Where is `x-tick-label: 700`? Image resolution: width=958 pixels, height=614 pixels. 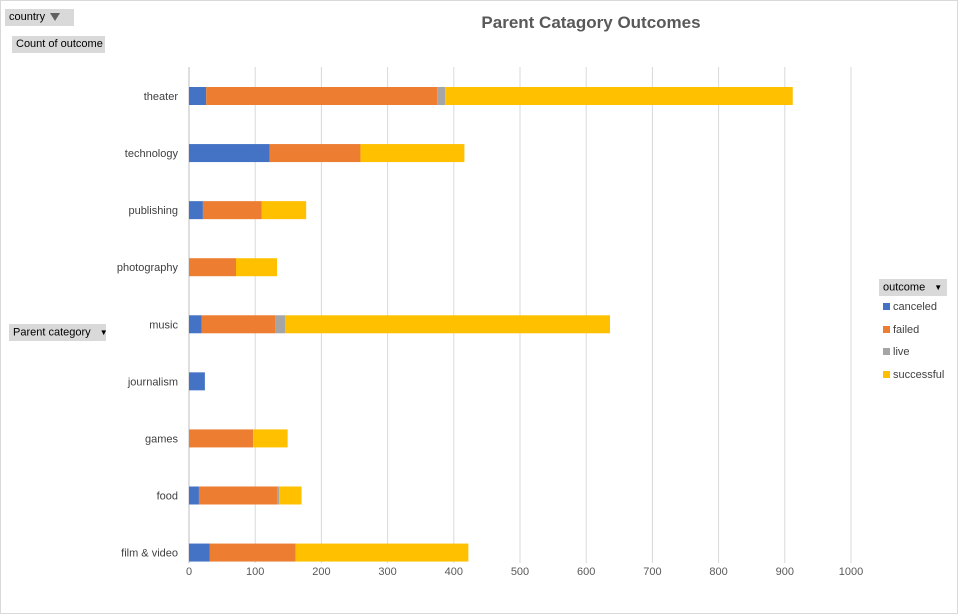
x-tick-label: 700 is located at coordinates (652, 572).